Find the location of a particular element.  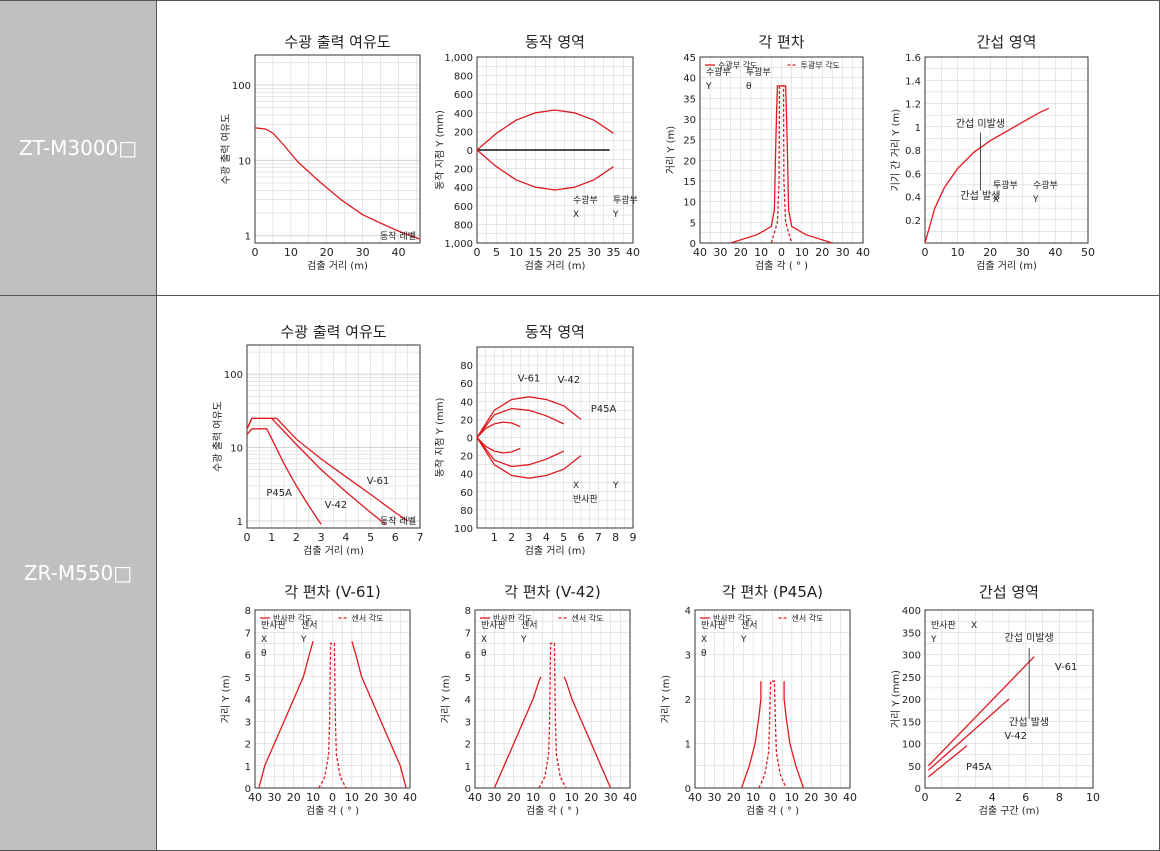

x-axis-label: 검출 각 ( ° ) is located at coordinates (781, 266).